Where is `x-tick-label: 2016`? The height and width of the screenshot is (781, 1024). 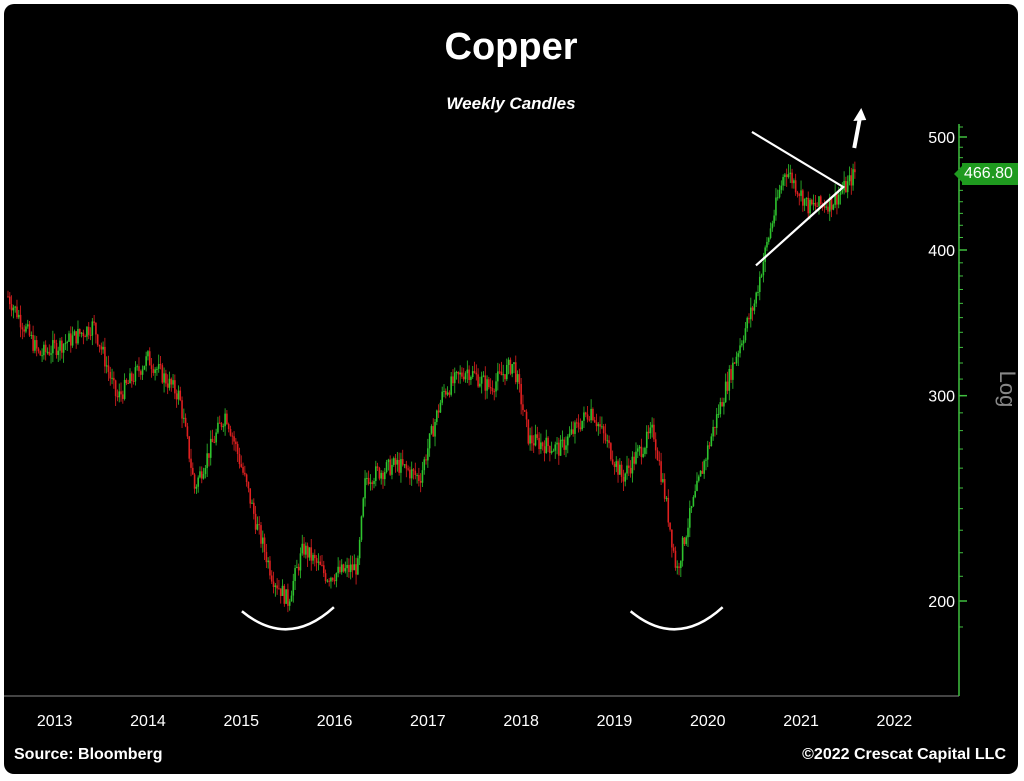 x-tick-label: 2016 is located at coordinates (335, 721).